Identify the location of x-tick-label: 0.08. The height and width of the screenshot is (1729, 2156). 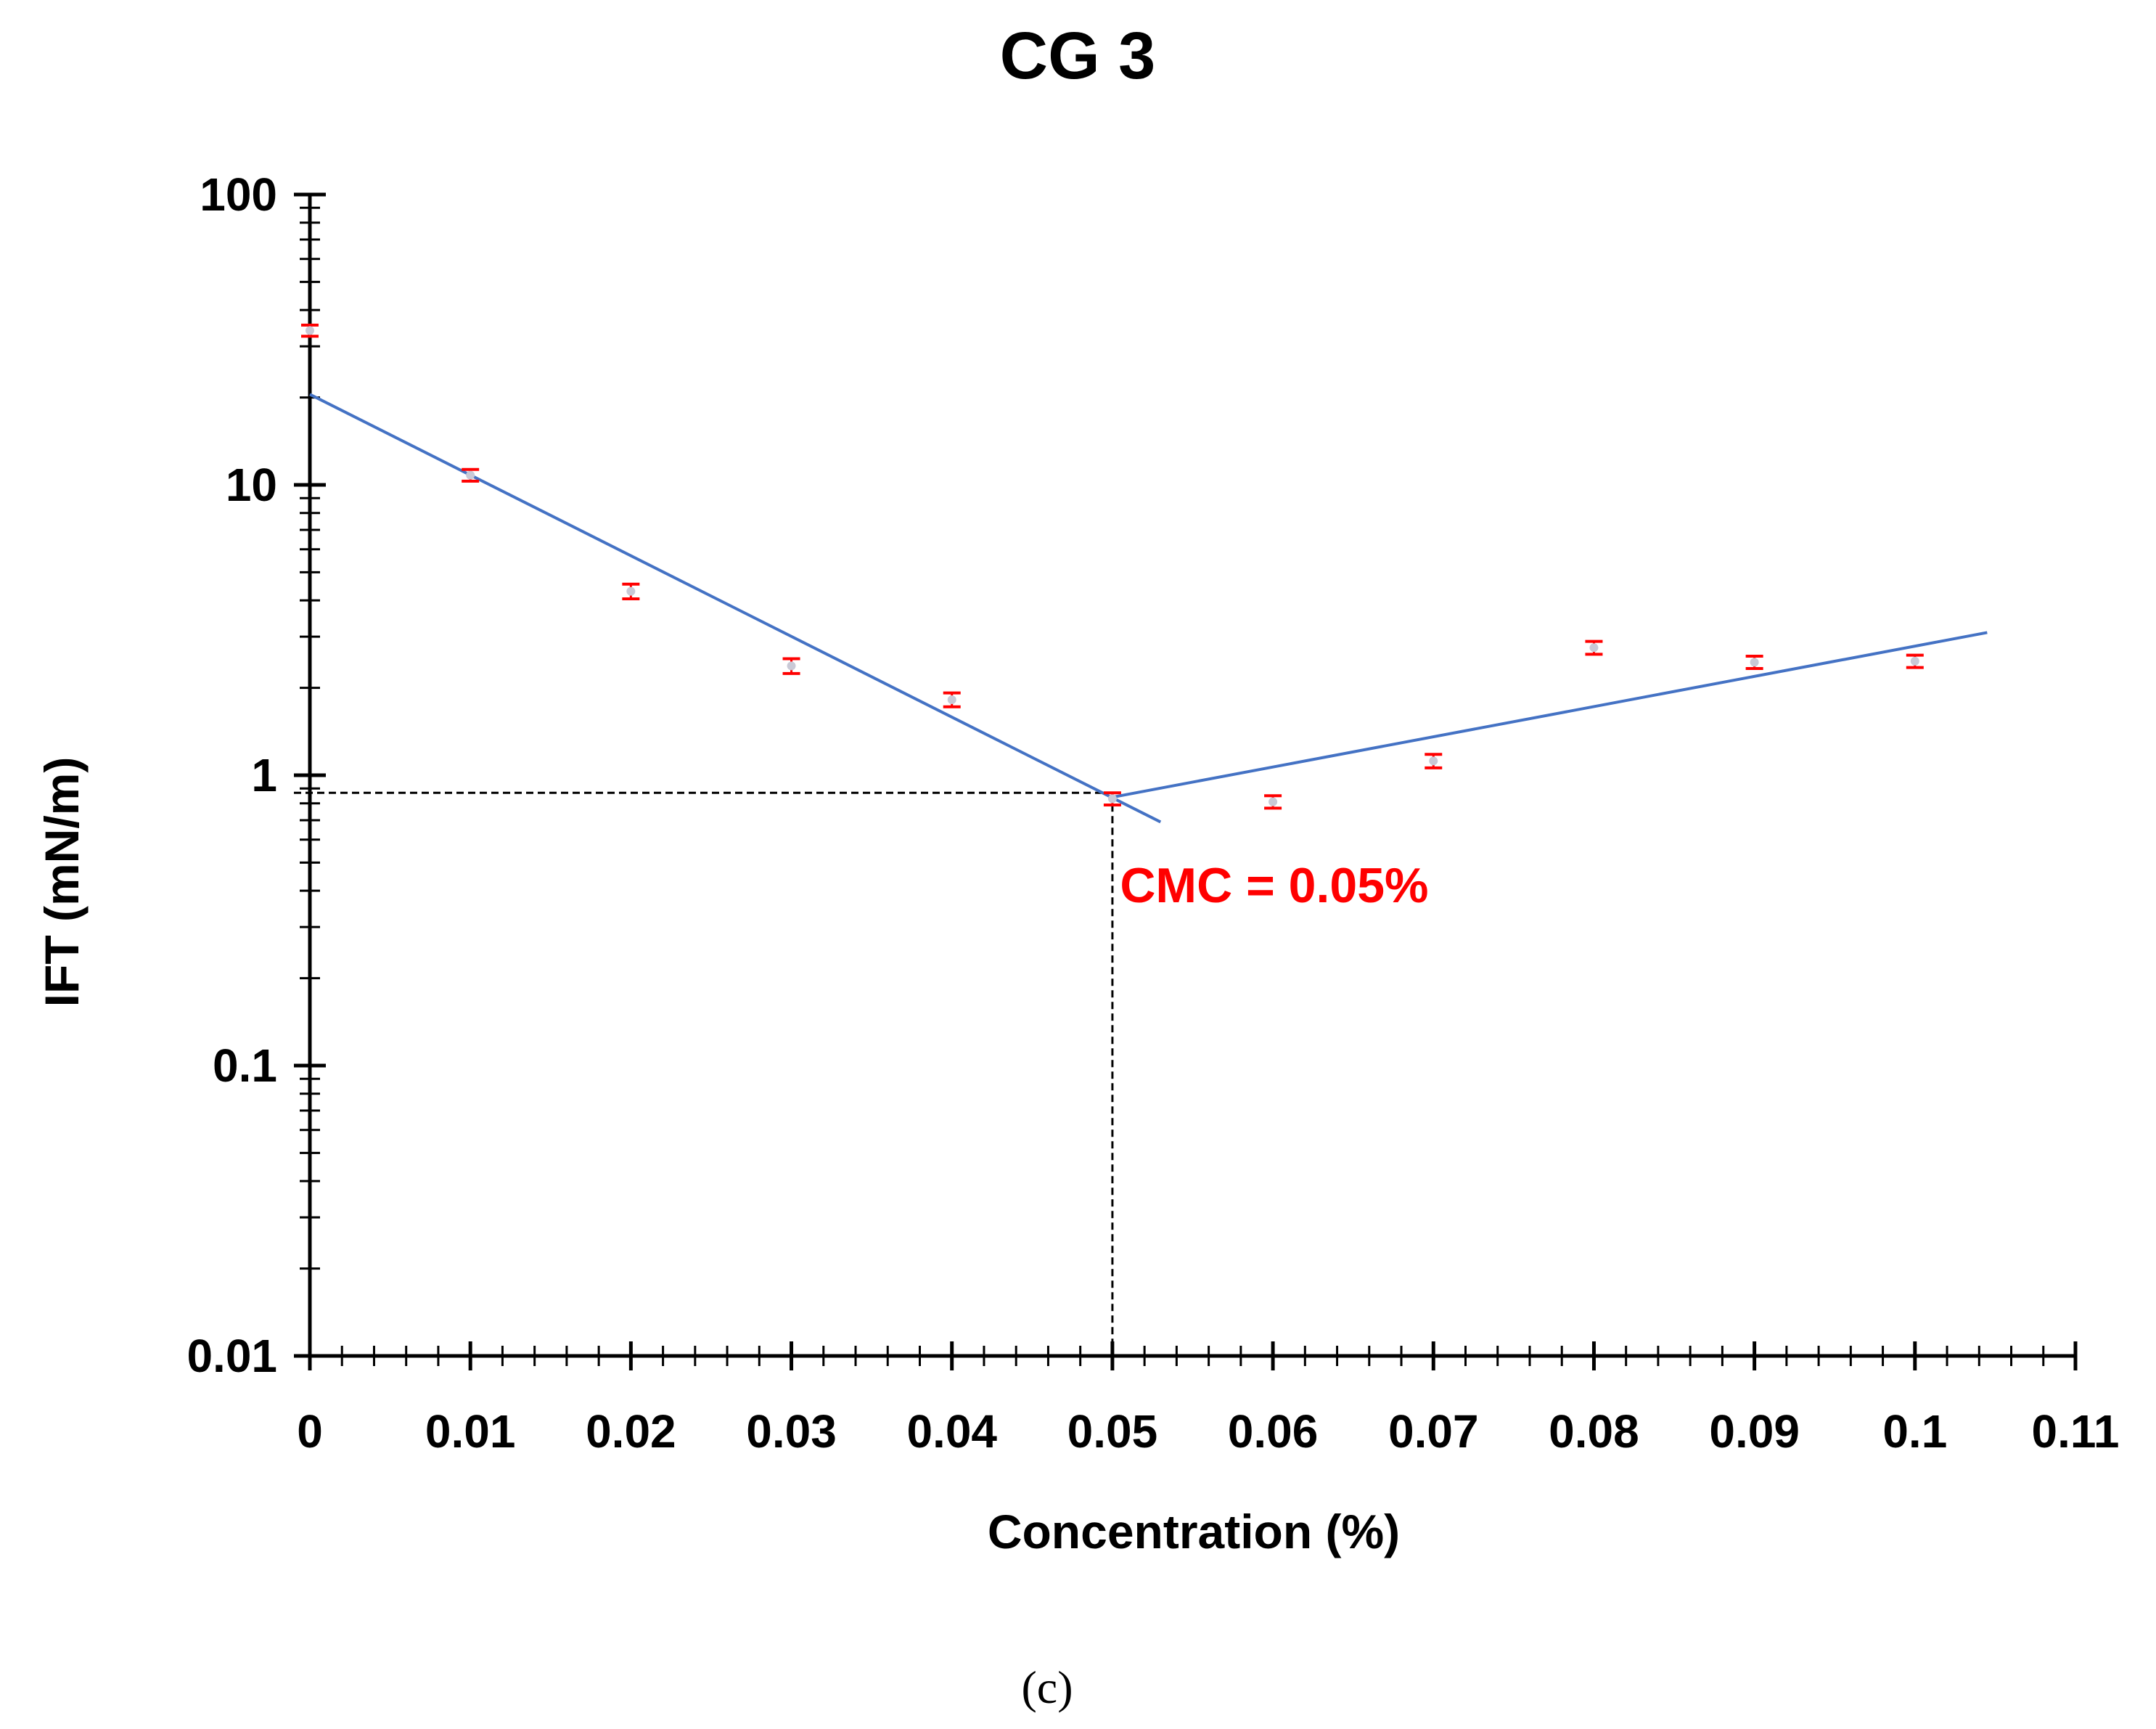
(1594, 1431).